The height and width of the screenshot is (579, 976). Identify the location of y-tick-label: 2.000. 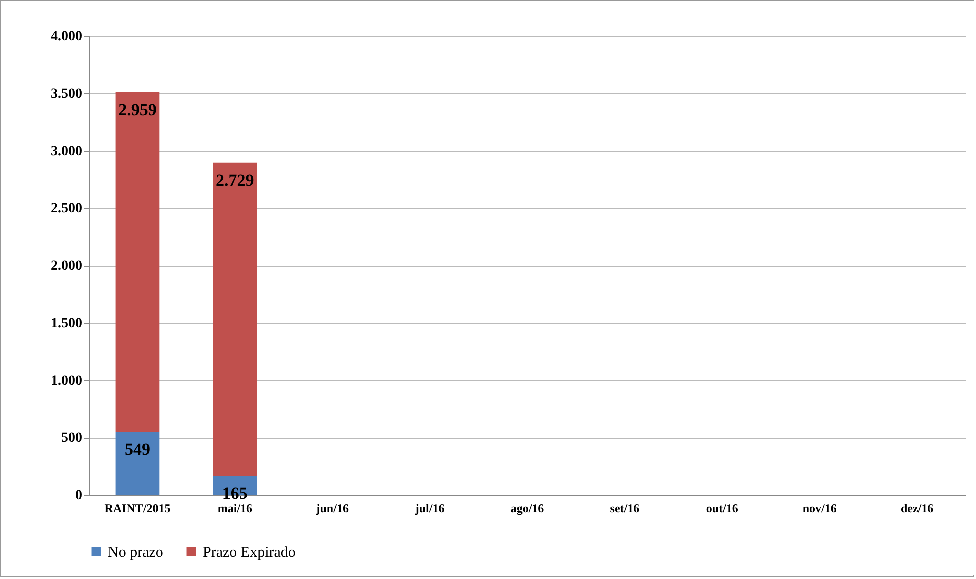
(66, 266).